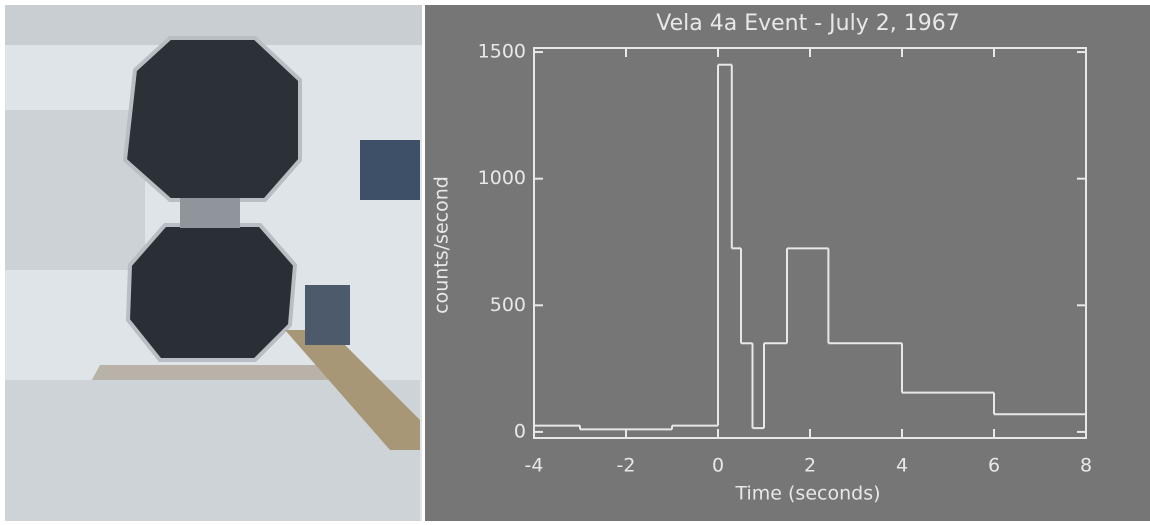 This screenshot has width=1150, height=525. What do you see at coordinates (212, 119) in the screenshot?
I see `upper-satellite` at bounding box center [212, 119].